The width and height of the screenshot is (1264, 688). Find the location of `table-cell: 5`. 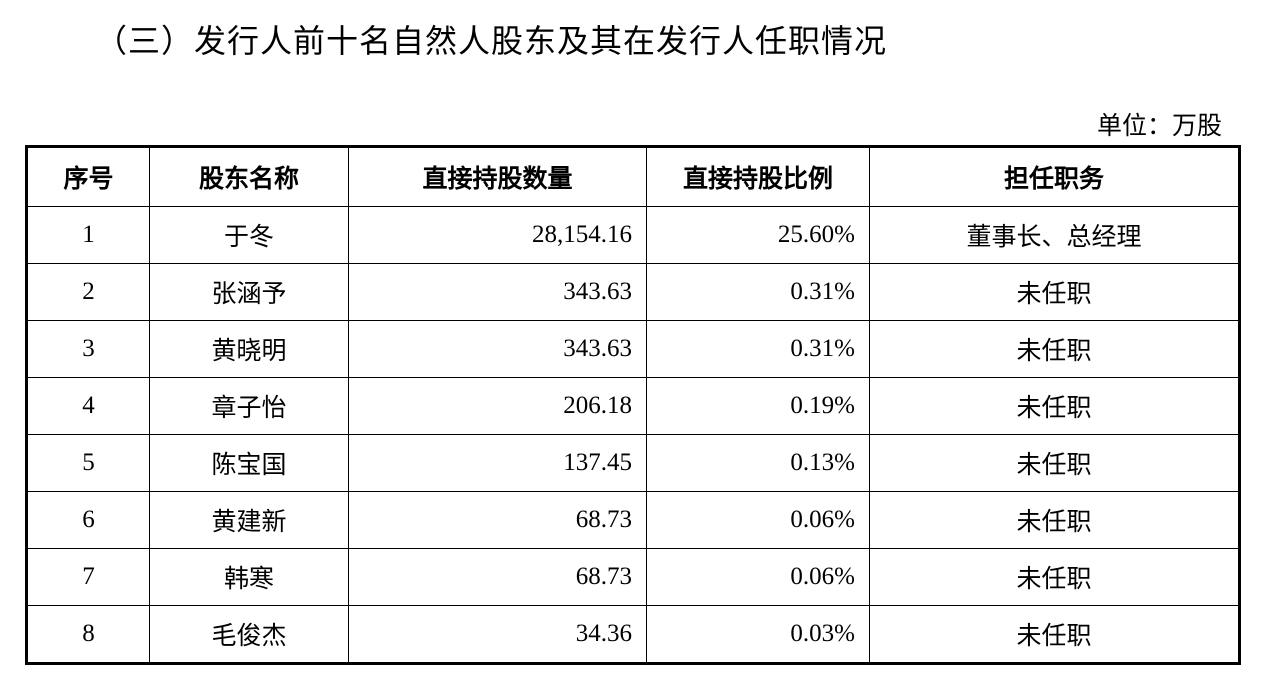

table-cell: 5 is located at coordinates (88, 463).